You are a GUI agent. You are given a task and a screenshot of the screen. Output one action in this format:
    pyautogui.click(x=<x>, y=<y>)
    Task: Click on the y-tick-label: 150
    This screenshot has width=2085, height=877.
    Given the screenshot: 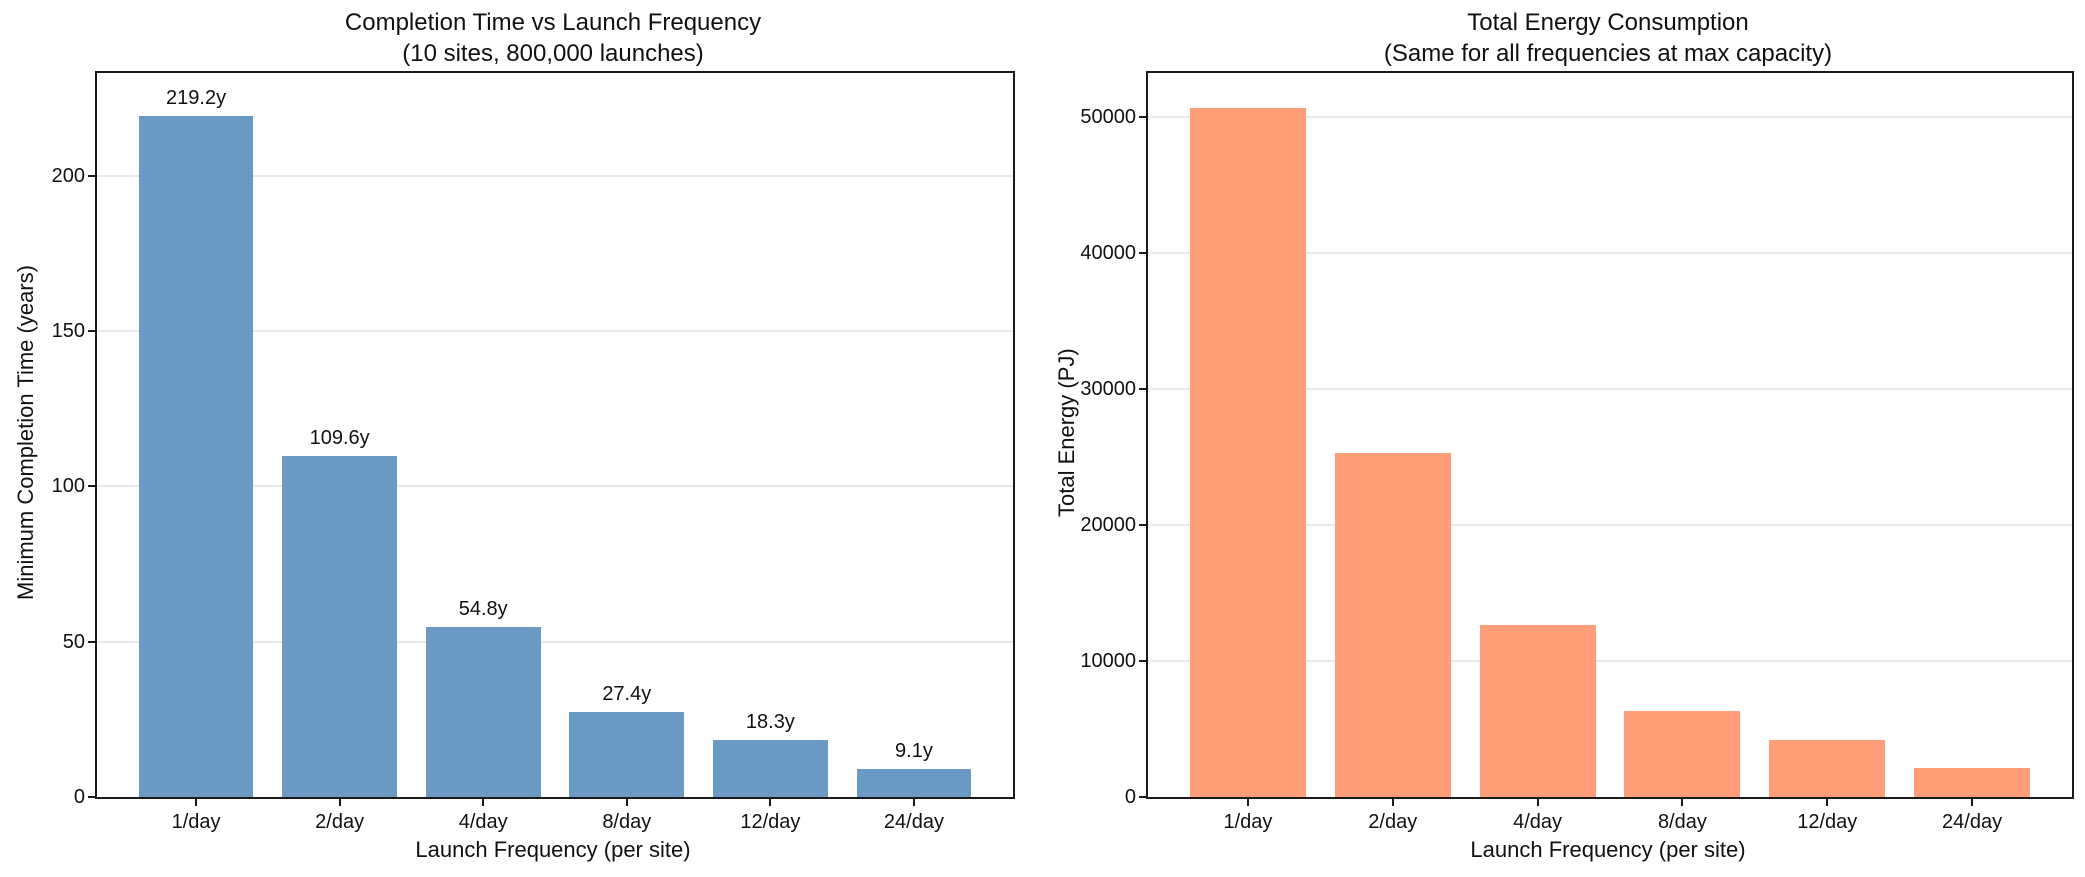 What is the action you would take?
    pyautogui.click(x=68, y=330)
    